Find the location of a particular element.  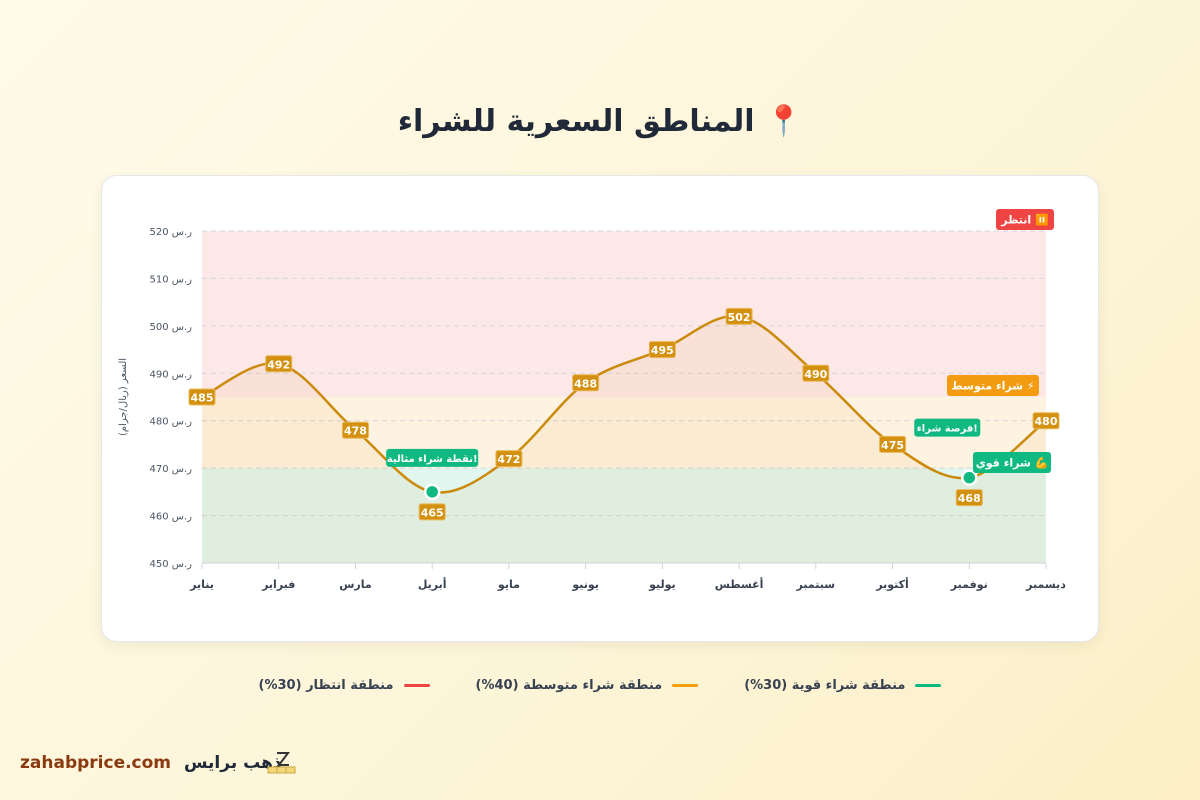

legend-item-strong: منطقة شراء قوية (30%) is located at coordinates (843, 685).